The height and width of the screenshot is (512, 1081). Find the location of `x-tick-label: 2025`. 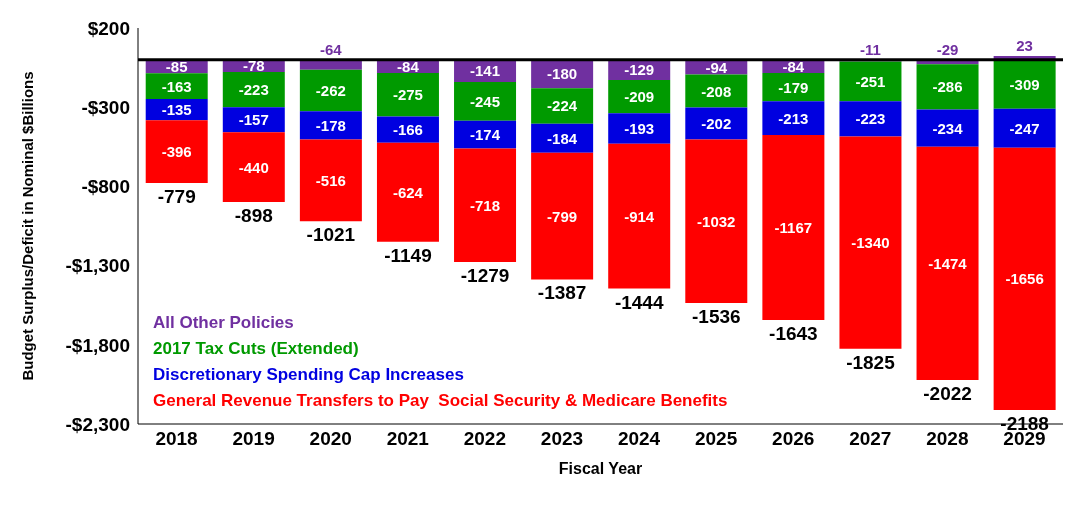

x-tick-label: 2025 is located at coordinates (716, 439).